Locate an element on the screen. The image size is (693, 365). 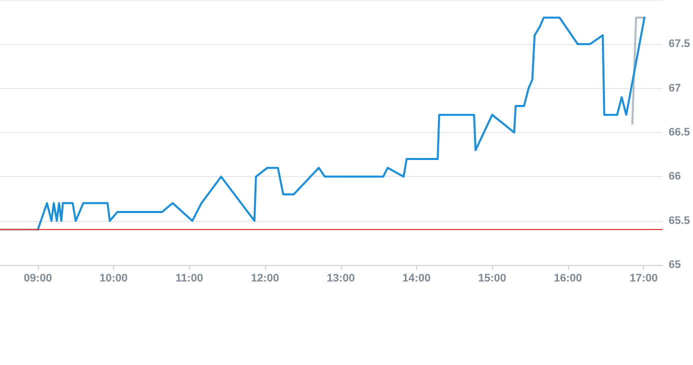
x-tick-label: 10:00 is located at coordinates (114, 278).